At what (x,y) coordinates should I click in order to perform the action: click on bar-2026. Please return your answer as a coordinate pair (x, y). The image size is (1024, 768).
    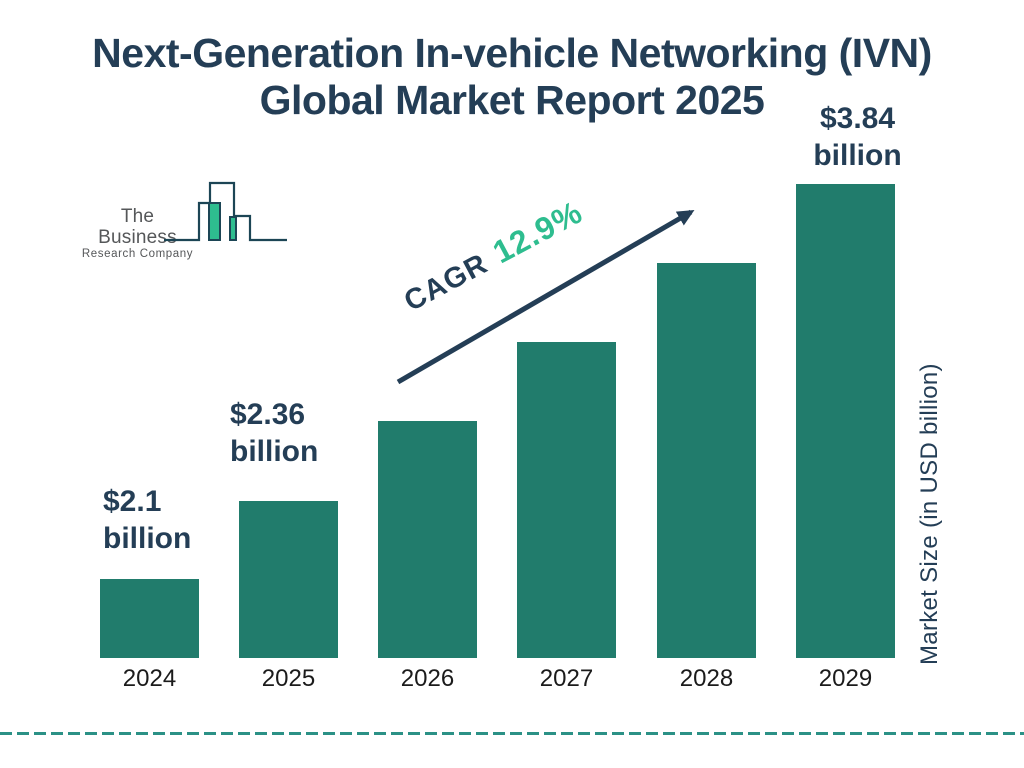
    Looking at the image, I should click on (427, 539).